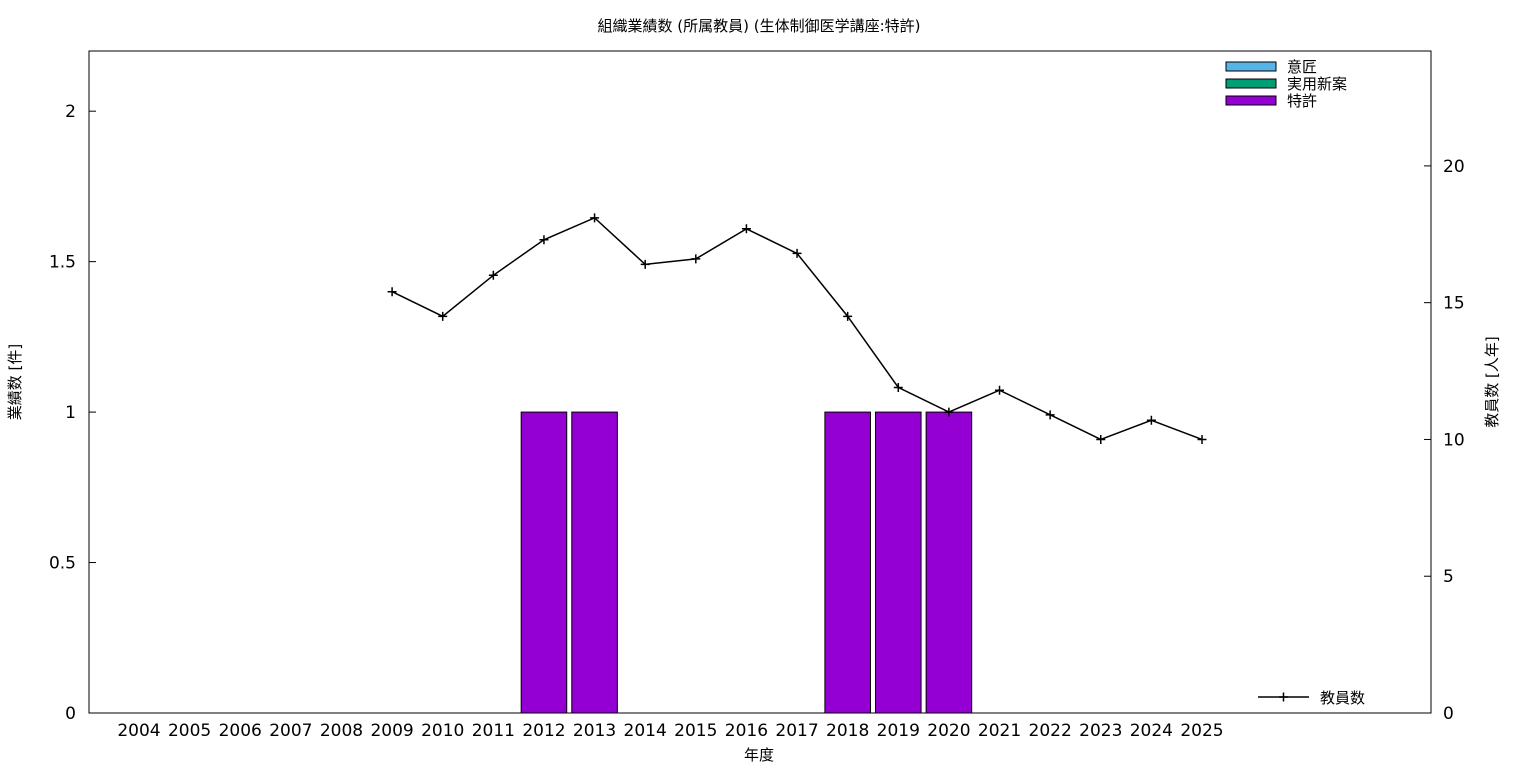 This screenshot has height=768, width=1536. I want to click on x-tick-label: 2016, so click(746, 731).